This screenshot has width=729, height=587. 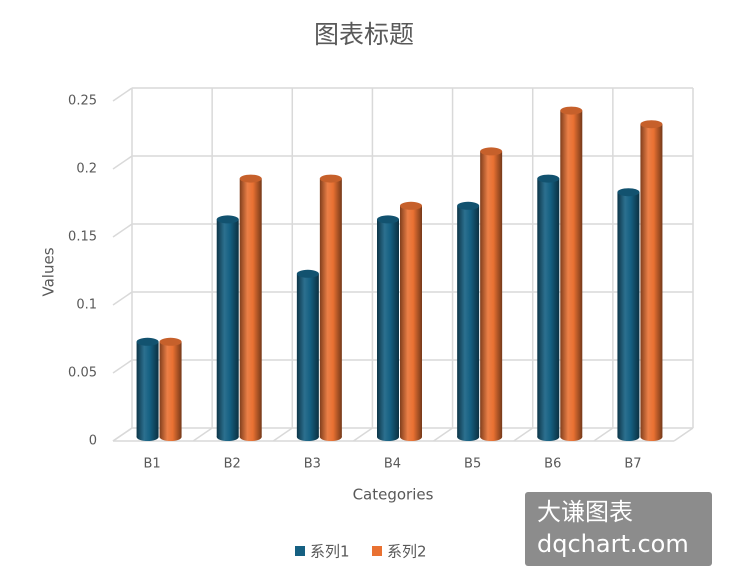 What do you see at coordinates (585, 512) in the screenshot?
I see `watermark-text: 大谦图表` at bounding box center [585, 512].